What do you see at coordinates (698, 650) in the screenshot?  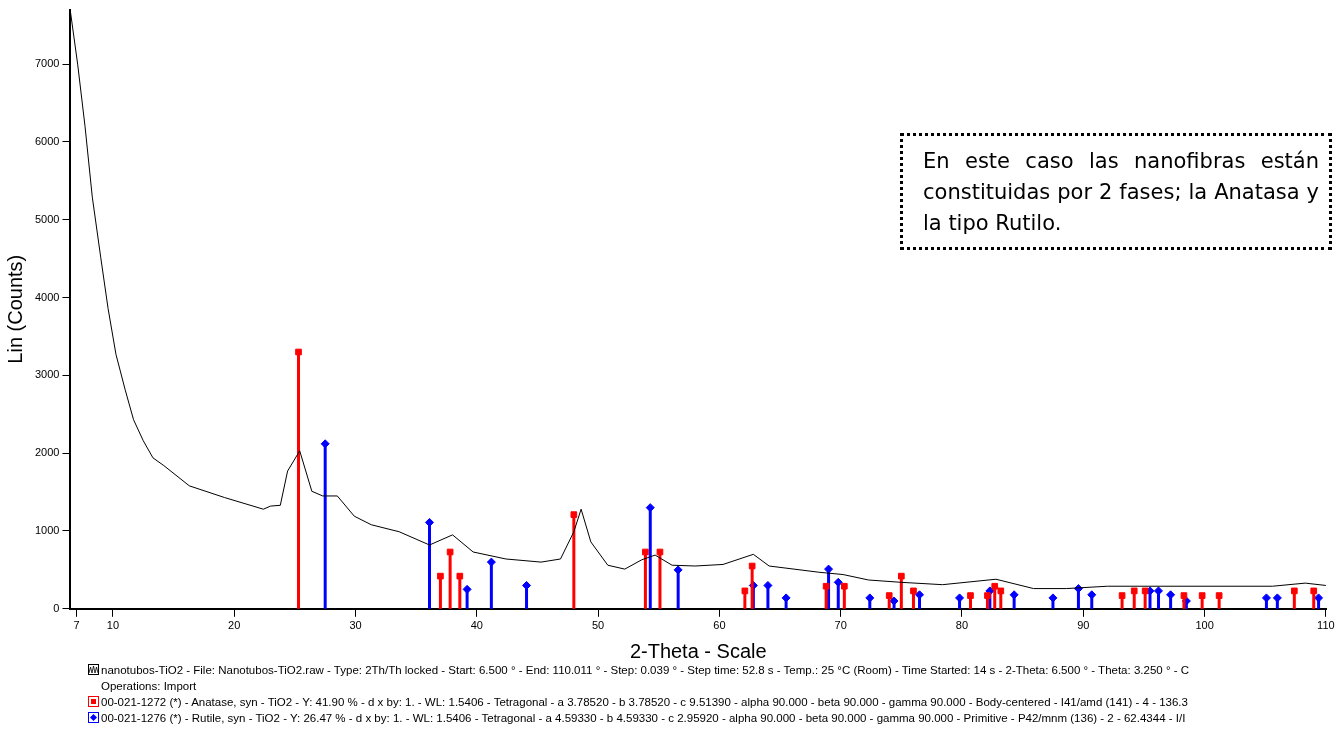 I see `x-axis-title: 2-Theta - Scale` at bounding box center [698, 650].